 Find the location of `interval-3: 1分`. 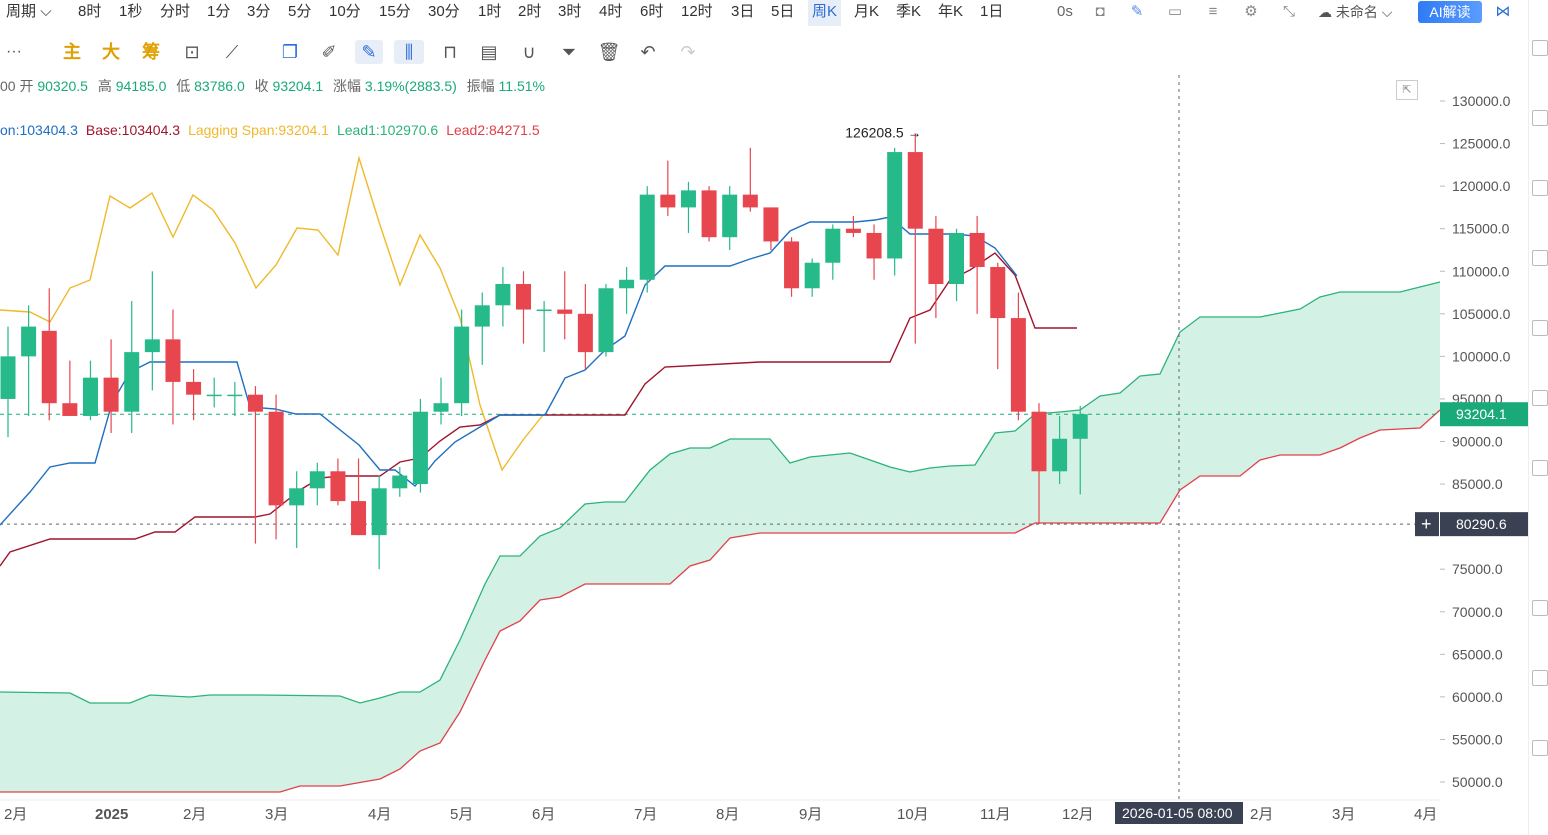

interval-3: 1分 is located at coordinates (219, 11).